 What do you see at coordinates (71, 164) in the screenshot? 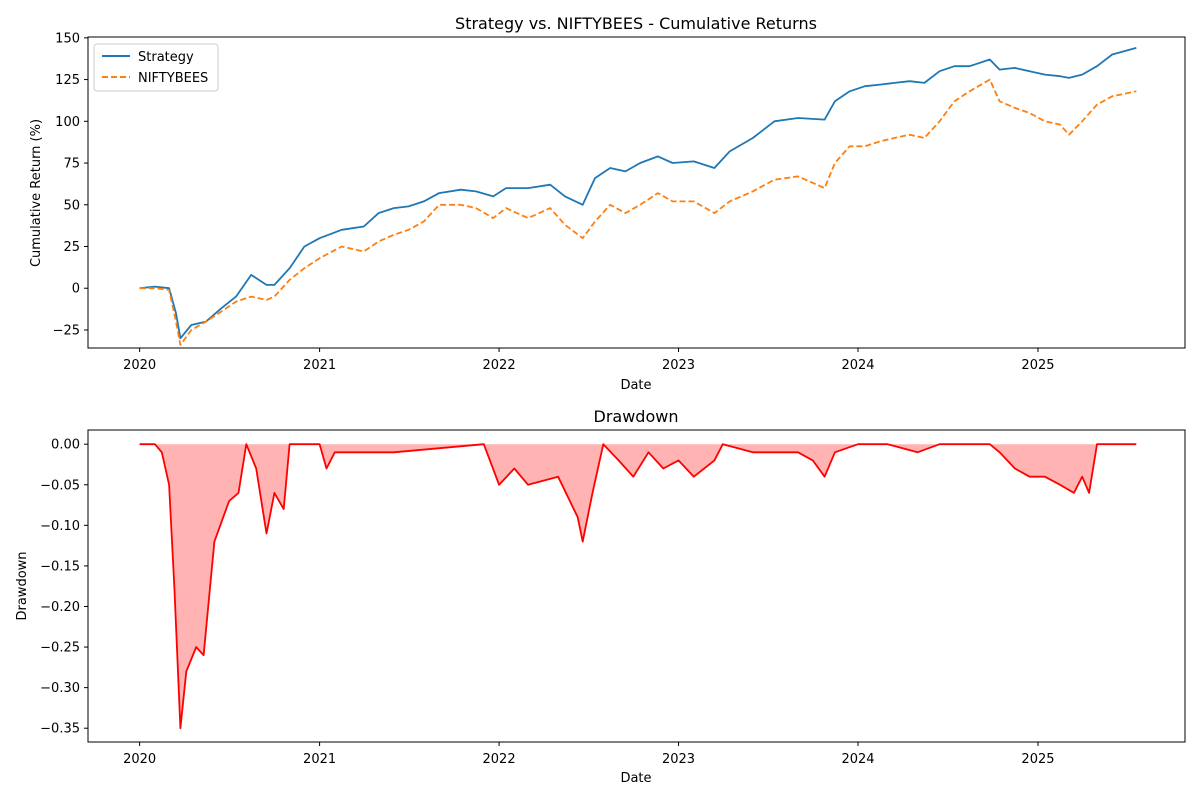
I see `y-tick-label: 75` at bounding box center [71, 164].